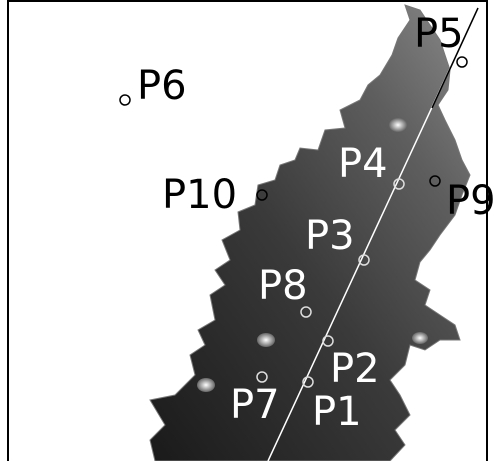 Image resolution: width=496 pixels, height=461 pixels. What do you see at coordinates (255, 405) in the screenshot?
I see `point-label: P7` at bounding box center [255, 405].